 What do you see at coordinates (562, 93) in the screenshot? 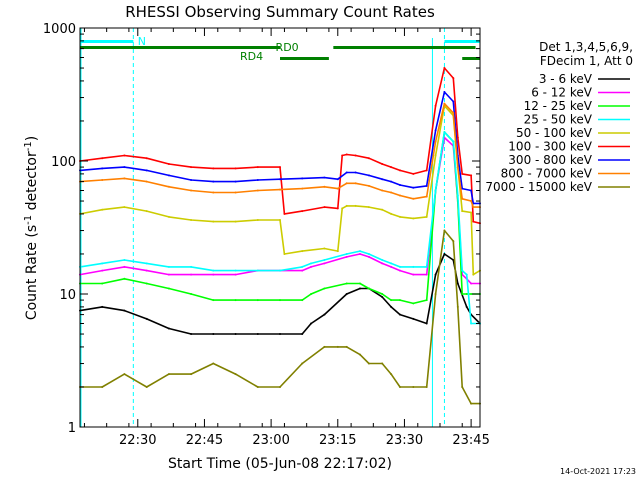
I see `legend-label-1: 6 - 12 keV` at bounding box center [562, 93].